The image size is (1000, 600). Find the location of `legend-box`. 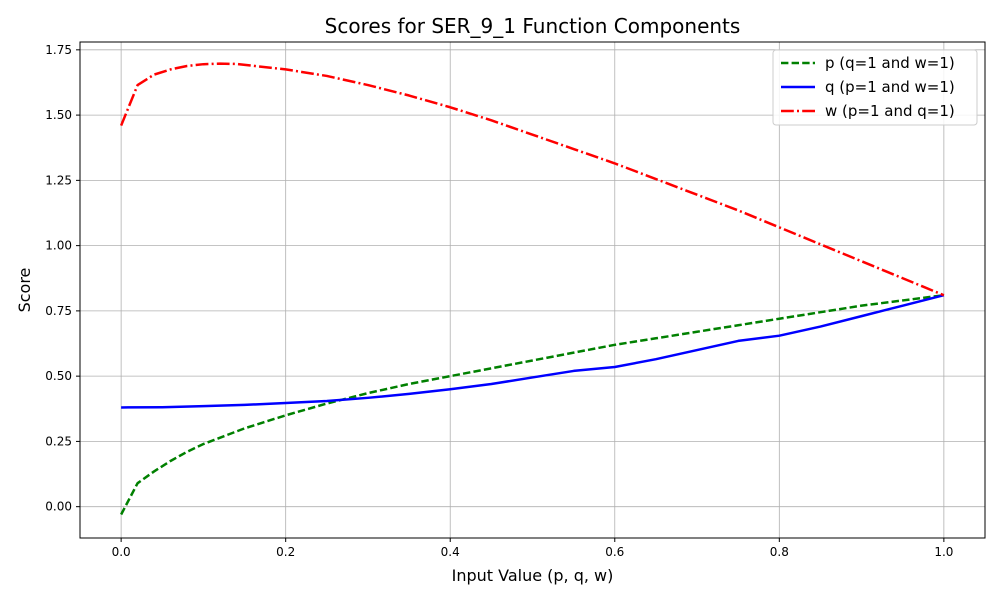

legend-box is located at coordinates (875, 87).